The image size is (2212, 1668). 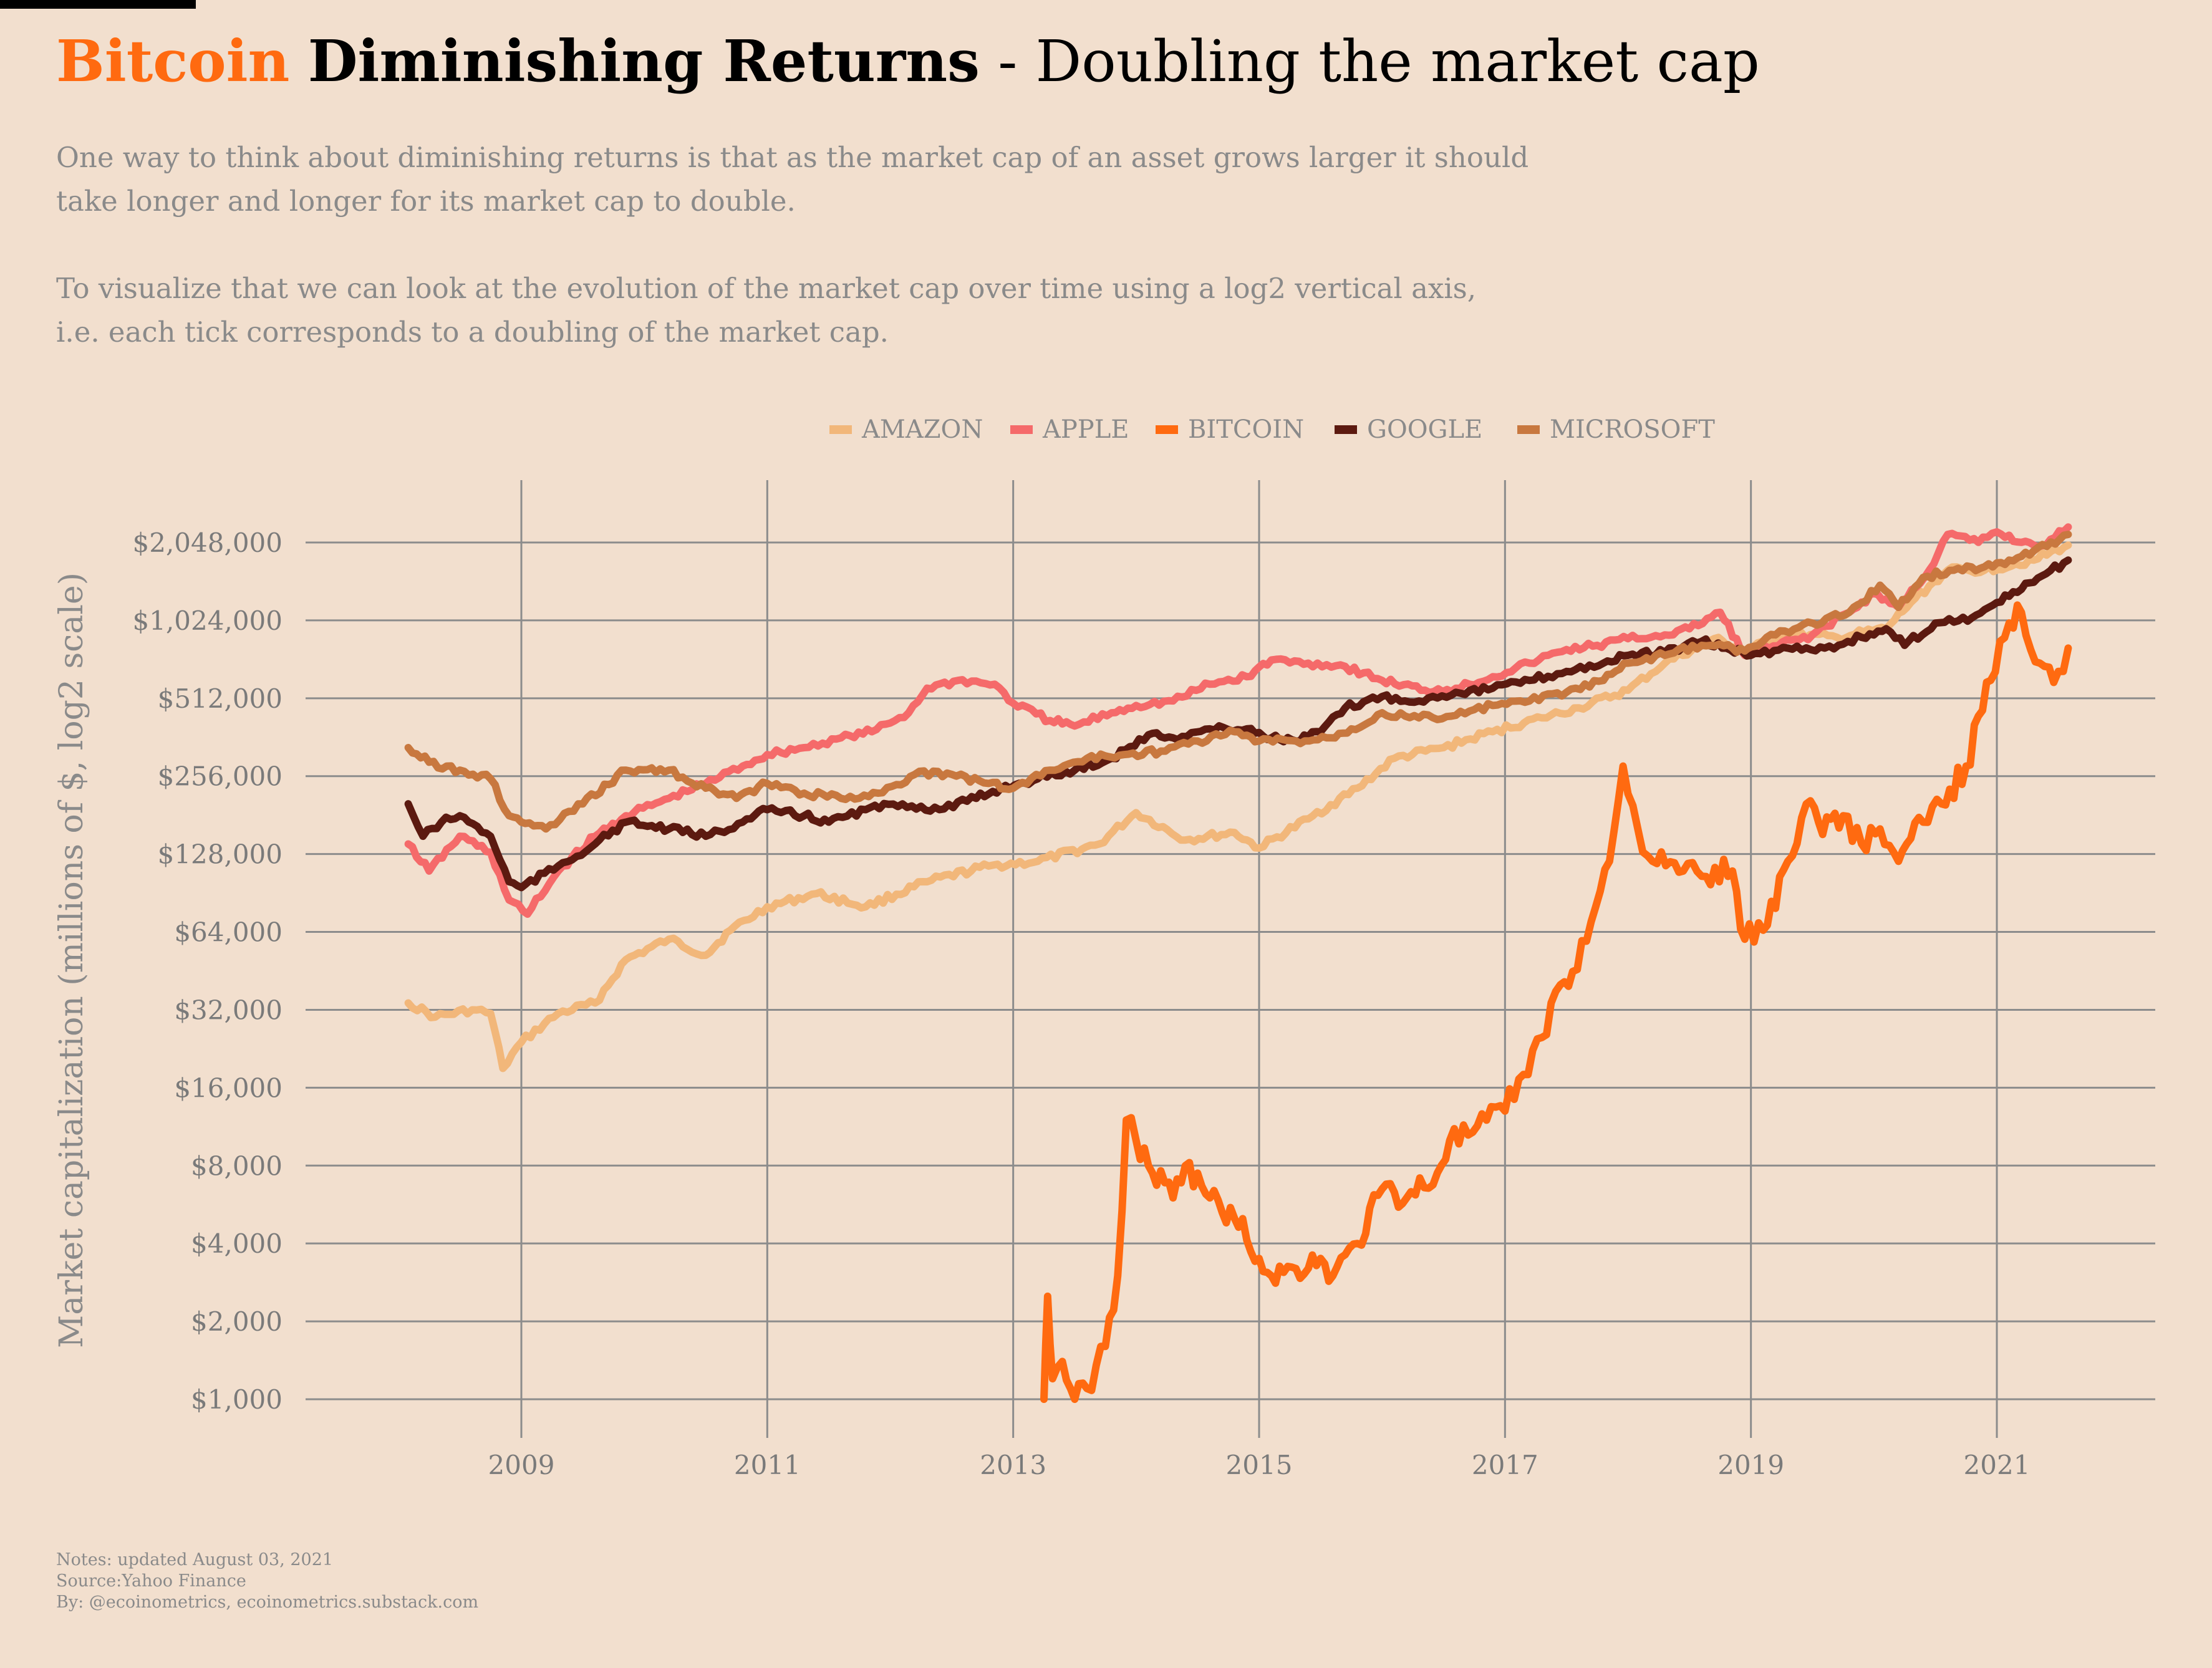 I want to click on y-tick-label: $2,048,000, so click(x=208, y=543).